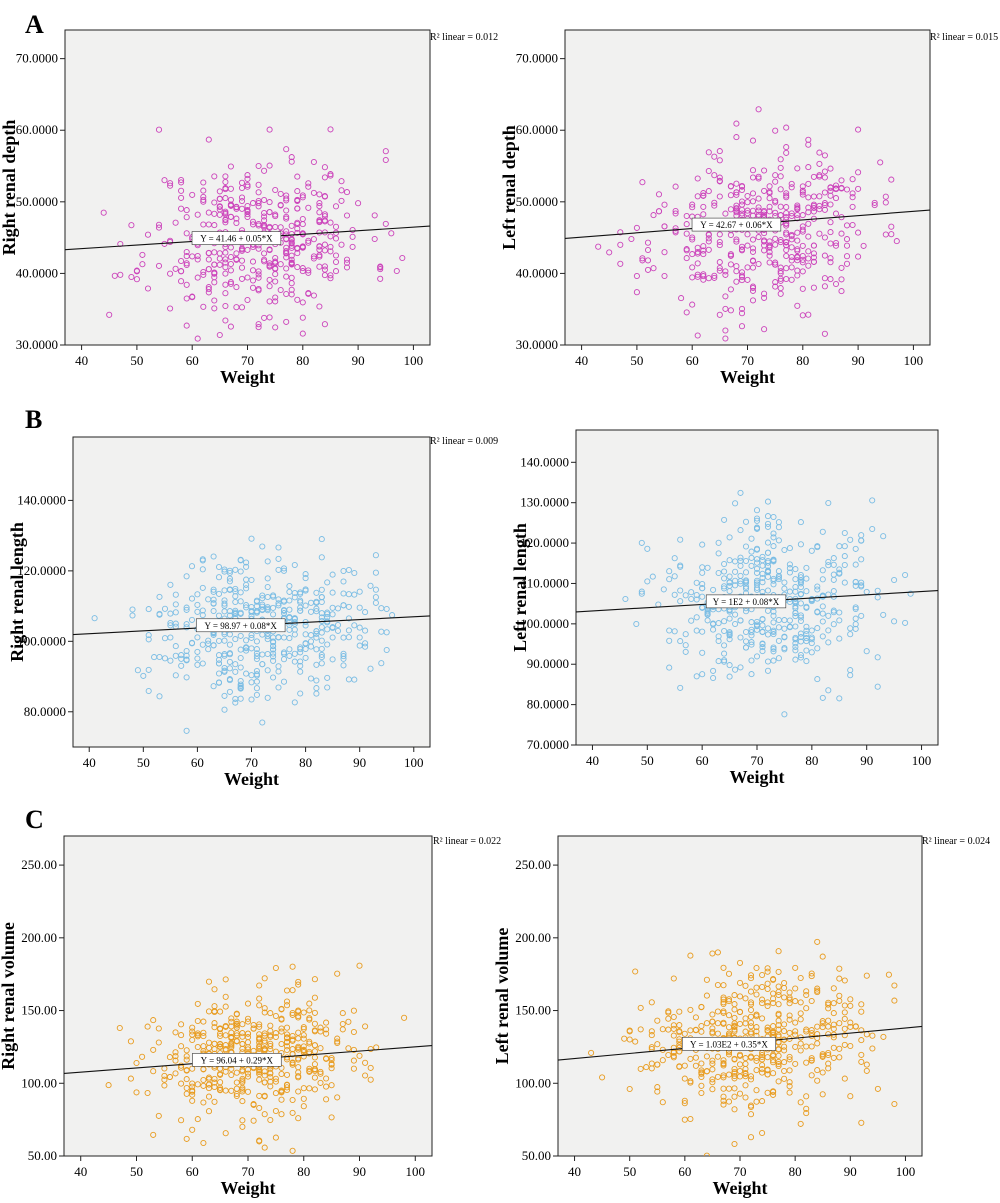 This screenshot has height=1203, width=1000. What do you see at coordinates (136, 360) in the screenshot?
I see `x-tick-label: 50` at bounding box center [136, 360].